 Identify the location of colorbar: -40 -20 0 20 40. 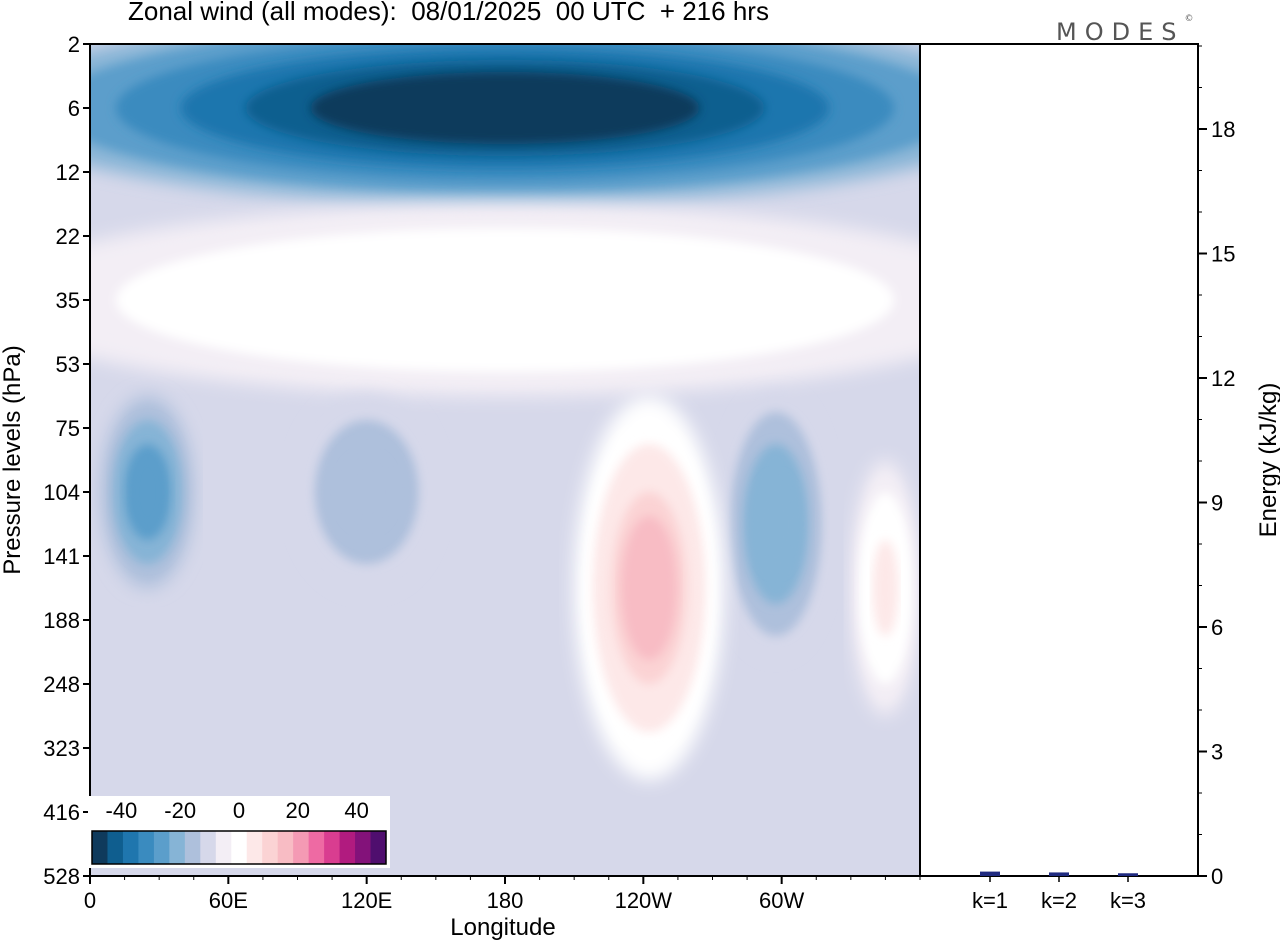
(239, 832).